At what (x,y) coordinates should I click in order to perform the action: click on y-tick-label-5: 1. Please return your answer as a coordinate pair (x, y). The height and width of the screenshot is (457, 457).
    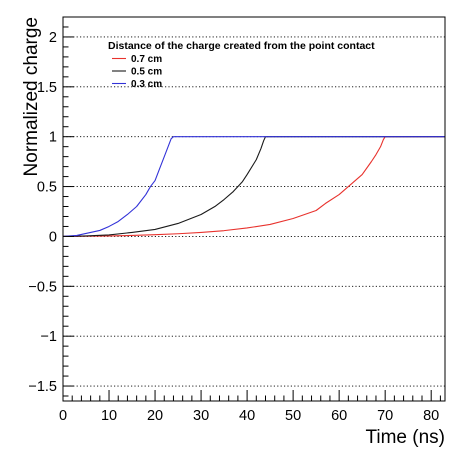
    Looking at the image, I should click on (53, 138).